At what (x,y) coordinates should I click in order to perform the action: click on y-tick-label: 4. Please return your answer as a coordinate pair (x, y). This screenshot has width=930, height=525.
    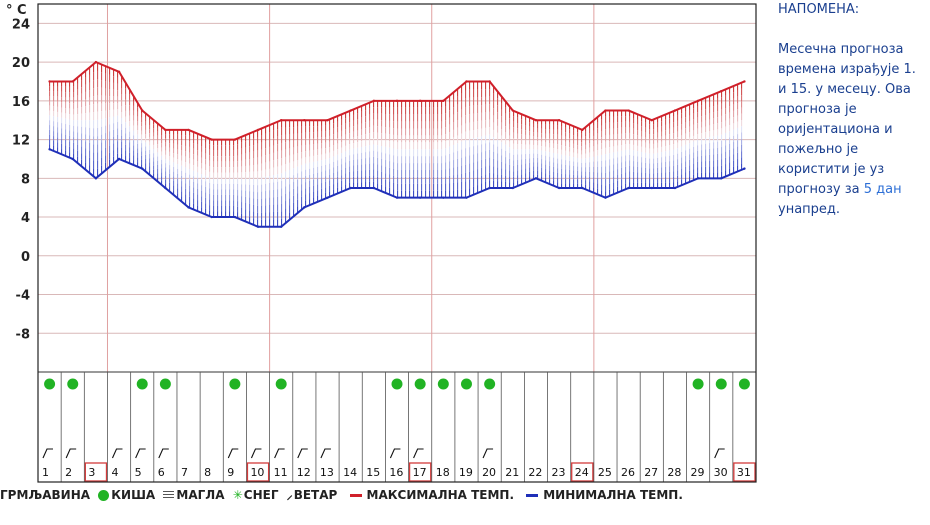
    Looking at the image, I should click on (25, 218).